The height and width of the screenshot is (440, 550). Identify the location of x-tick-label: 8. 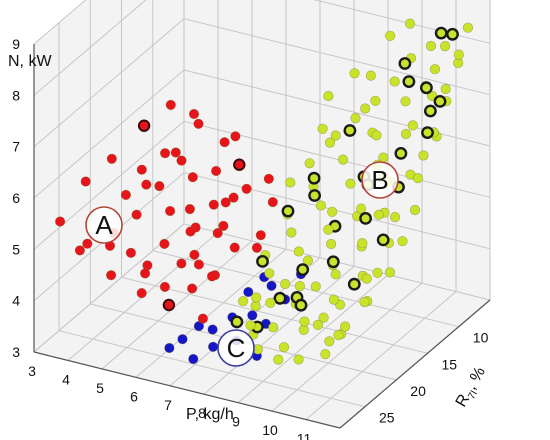
(202, 413).